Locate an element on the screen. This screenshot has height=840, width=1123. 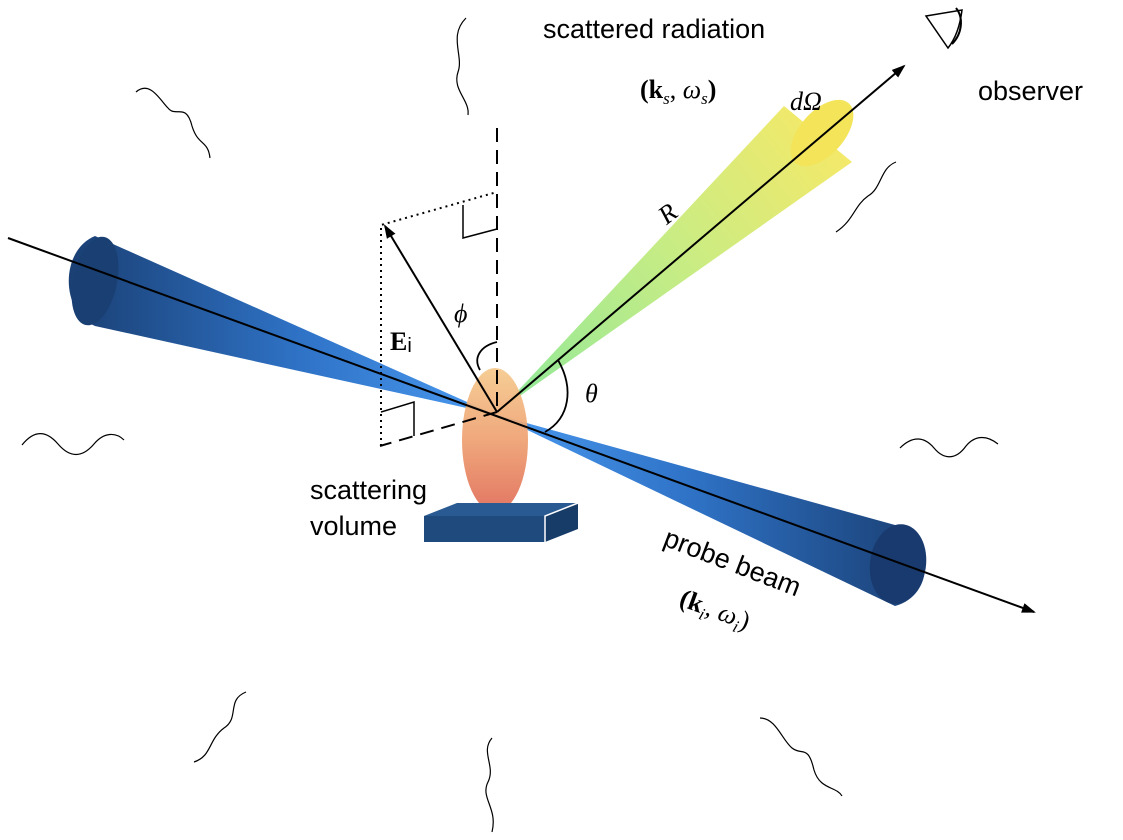
electric-field-sub: i is located at coordinates (409, 346).